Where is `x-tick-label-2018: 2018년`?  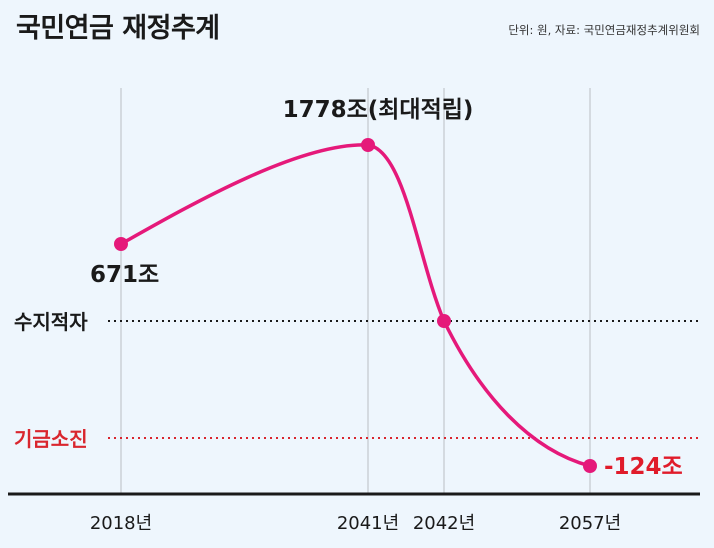
x-tick-label-2018: 2018년 is located at coordinates (121, 523).